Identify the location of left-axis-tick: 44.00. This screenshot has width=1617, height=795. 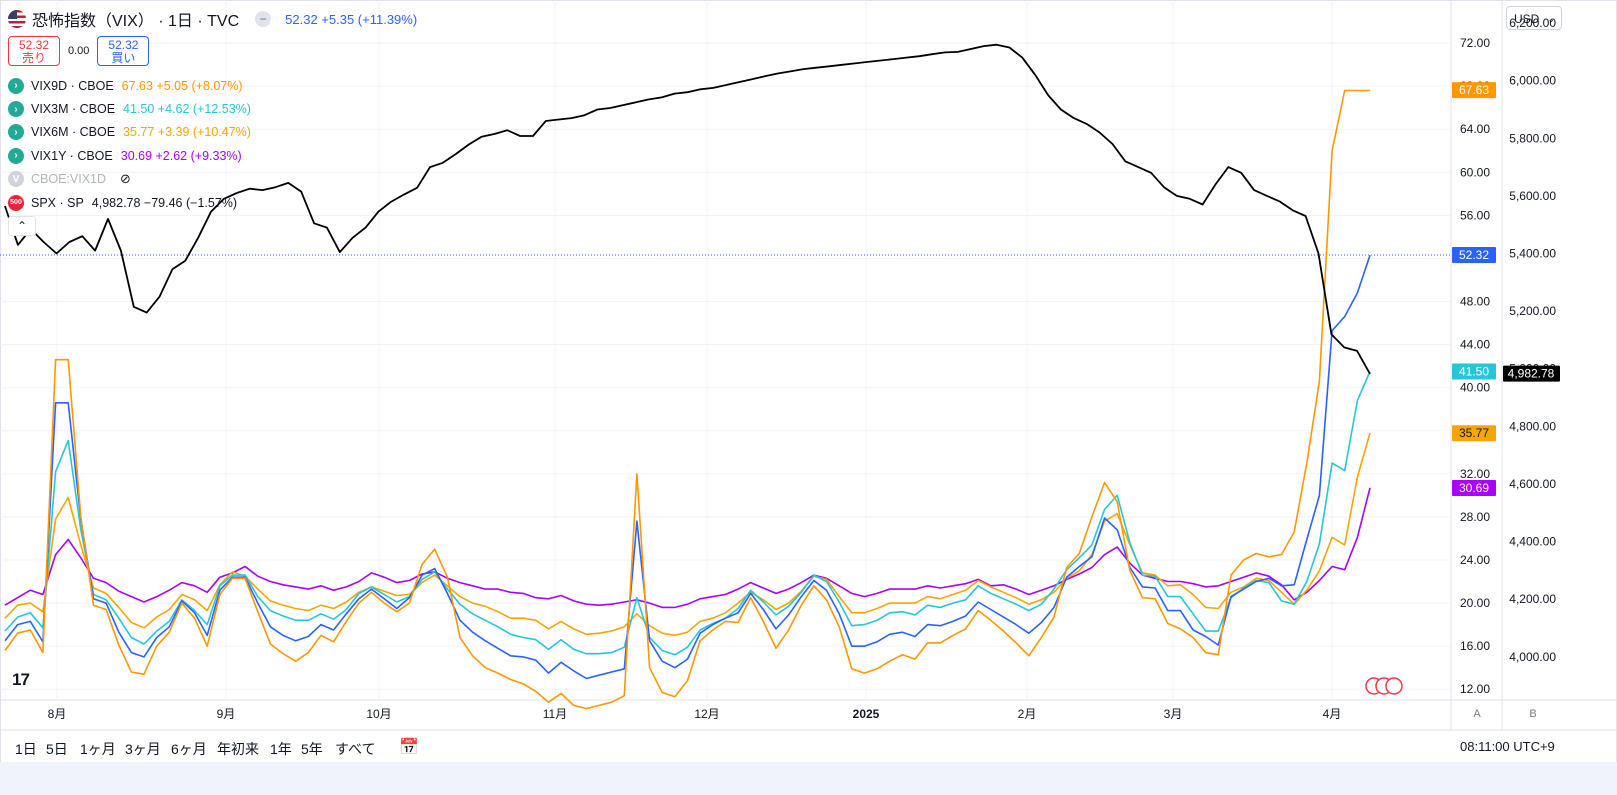
(1475, 345).